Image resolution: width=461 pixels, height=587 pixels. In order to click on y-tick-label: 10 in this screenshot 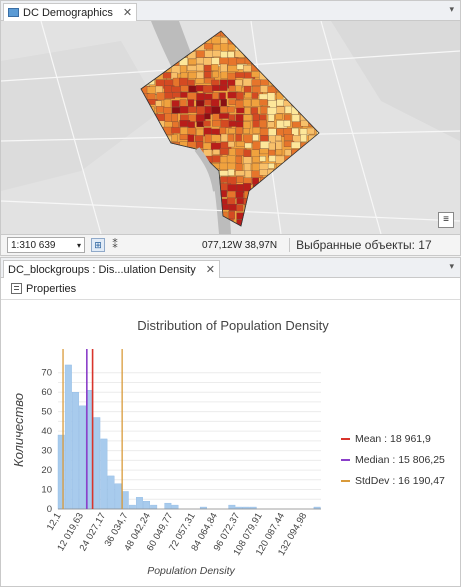, I will do `click(46, 490)`.